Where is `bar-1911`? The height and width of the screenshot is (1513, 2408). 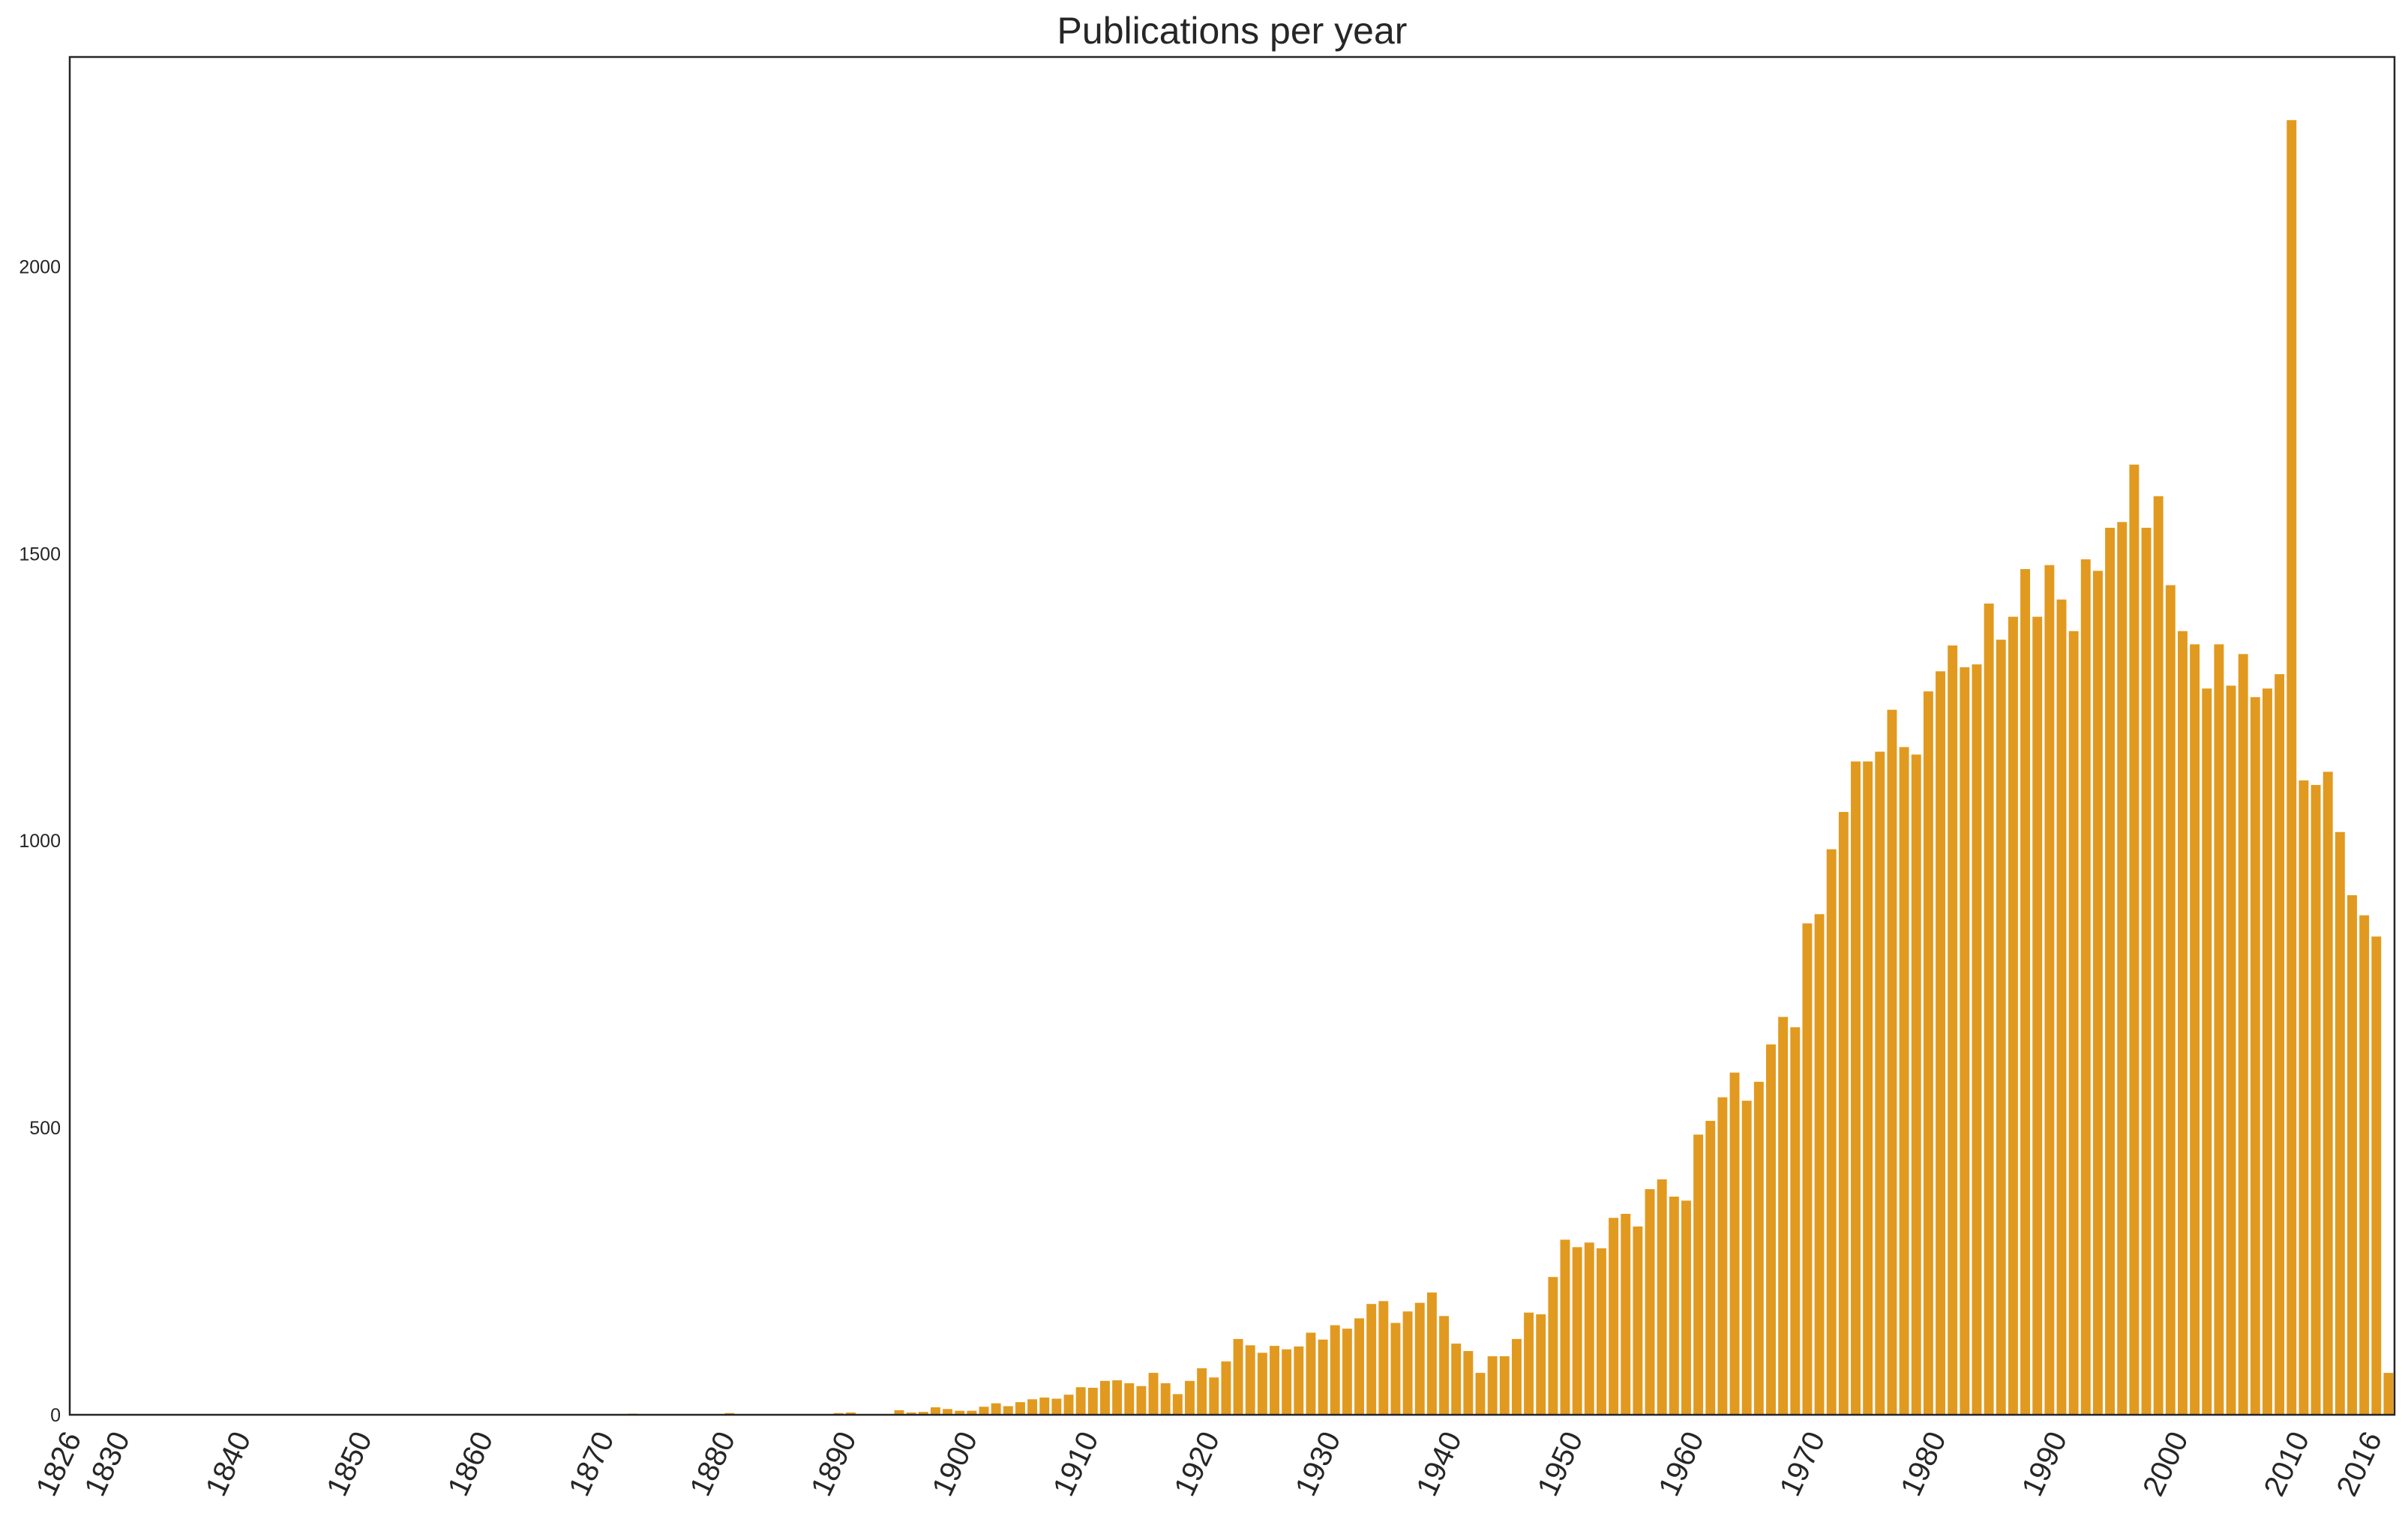
bar-1911 is located at coordinates (1105, 1397).